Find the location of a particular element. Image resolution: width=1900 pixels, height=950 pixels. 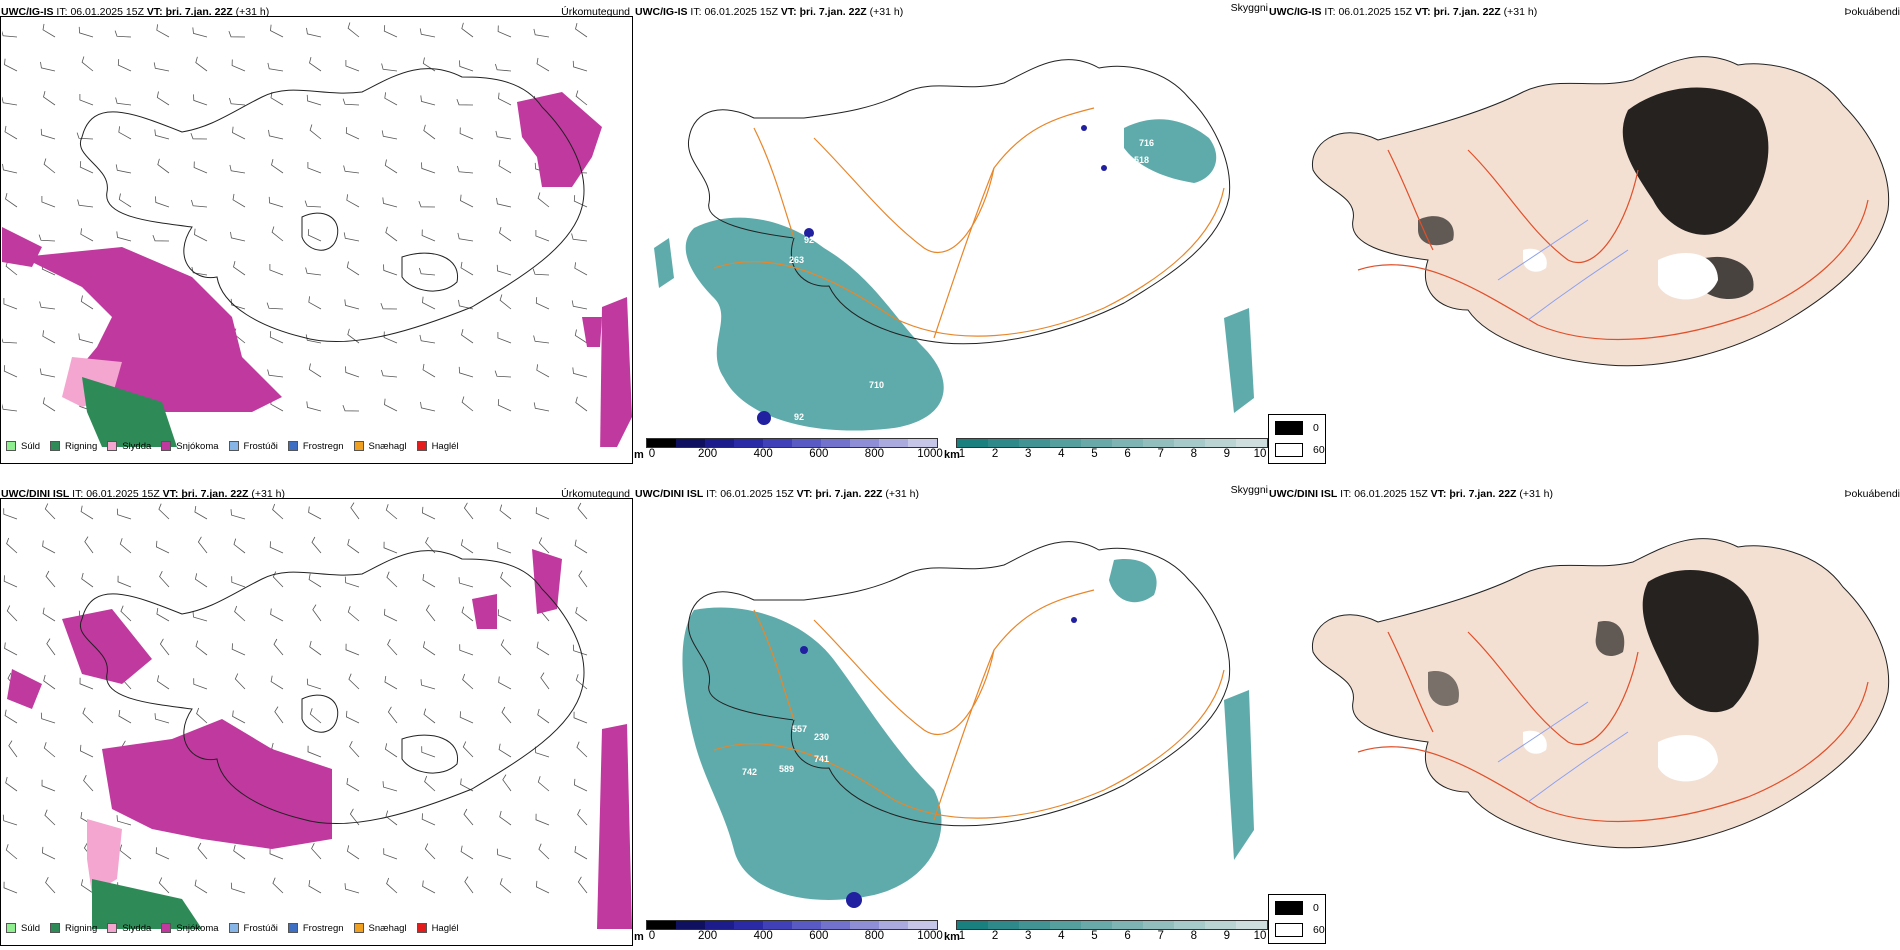

row2-fog-map is located at coordinates (1600, 693).